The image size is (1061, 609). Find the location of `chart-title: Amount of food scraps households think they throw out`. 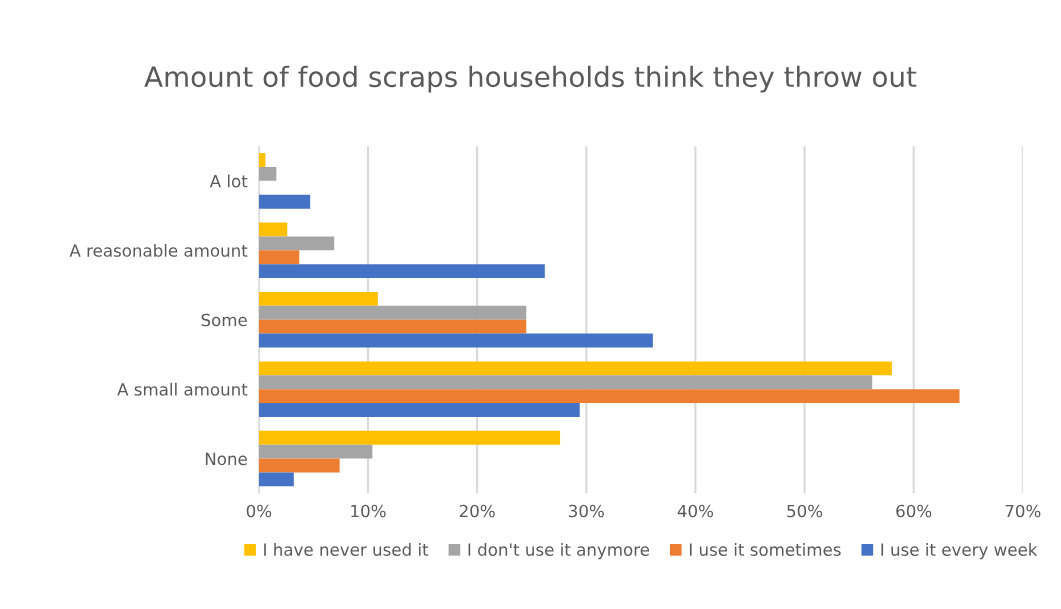

chart-title: Amount of food scraps households think they throw out is located at coordinates (530, 79).